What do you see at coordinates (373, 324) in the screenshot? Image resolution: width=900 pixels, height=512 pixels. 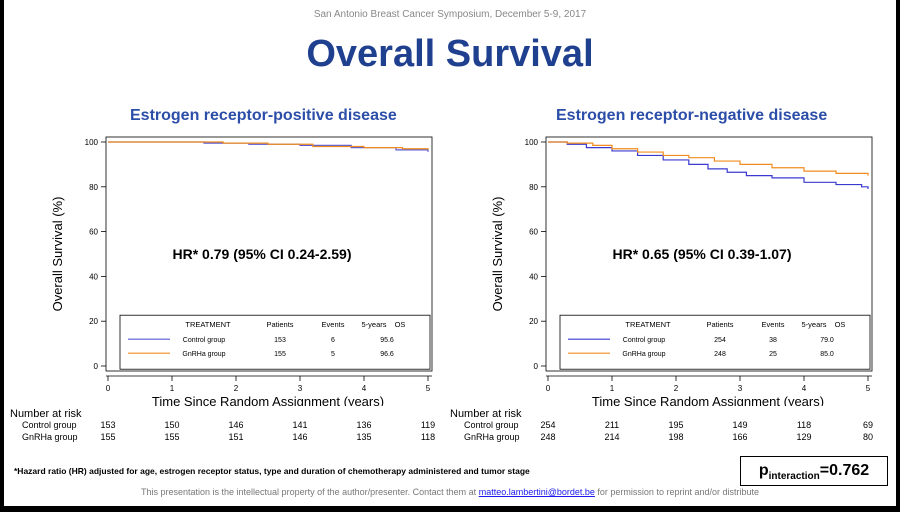 I see `left-legend-header: 5-years` at bounding box center [373, 324].